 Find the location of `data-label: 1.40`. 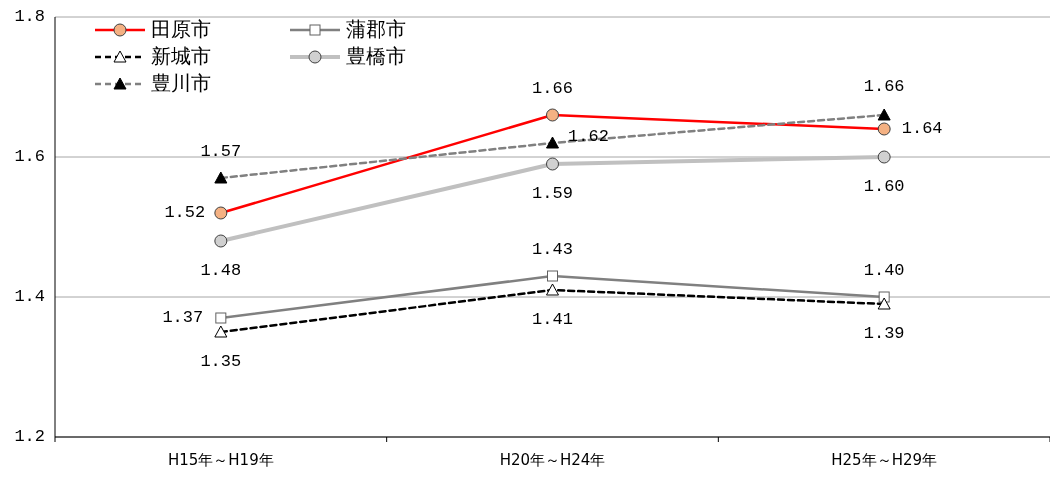

data-label: 1.40 is located at coordinates (884, 271).